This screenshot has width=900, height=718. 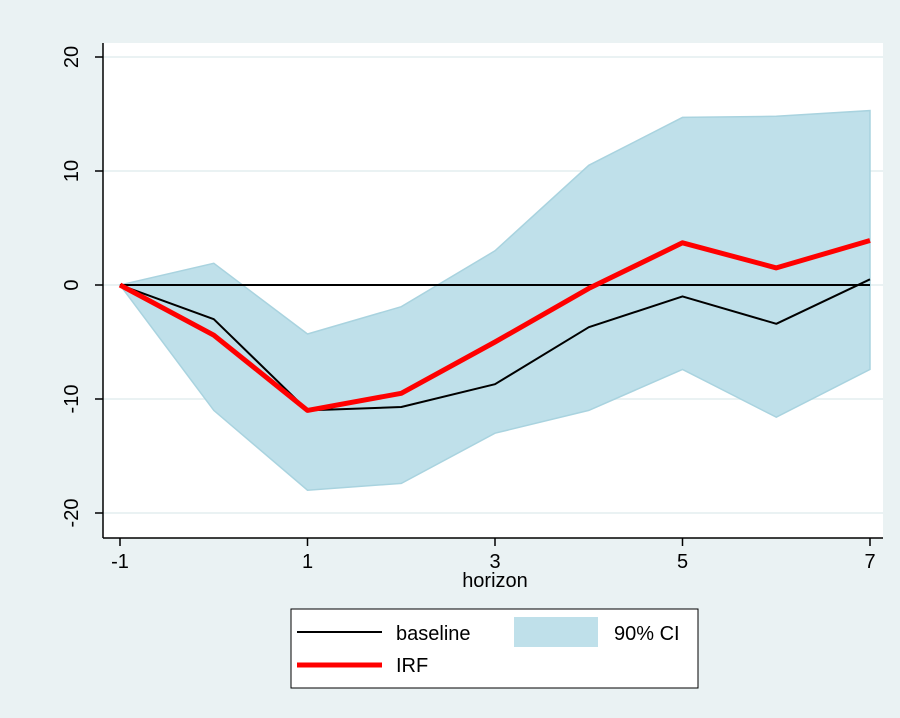 What do you see at coordinates (72, 57) in the screenshot?
I see `y-tick-label-4: 20` at bounding box center [72, 57].